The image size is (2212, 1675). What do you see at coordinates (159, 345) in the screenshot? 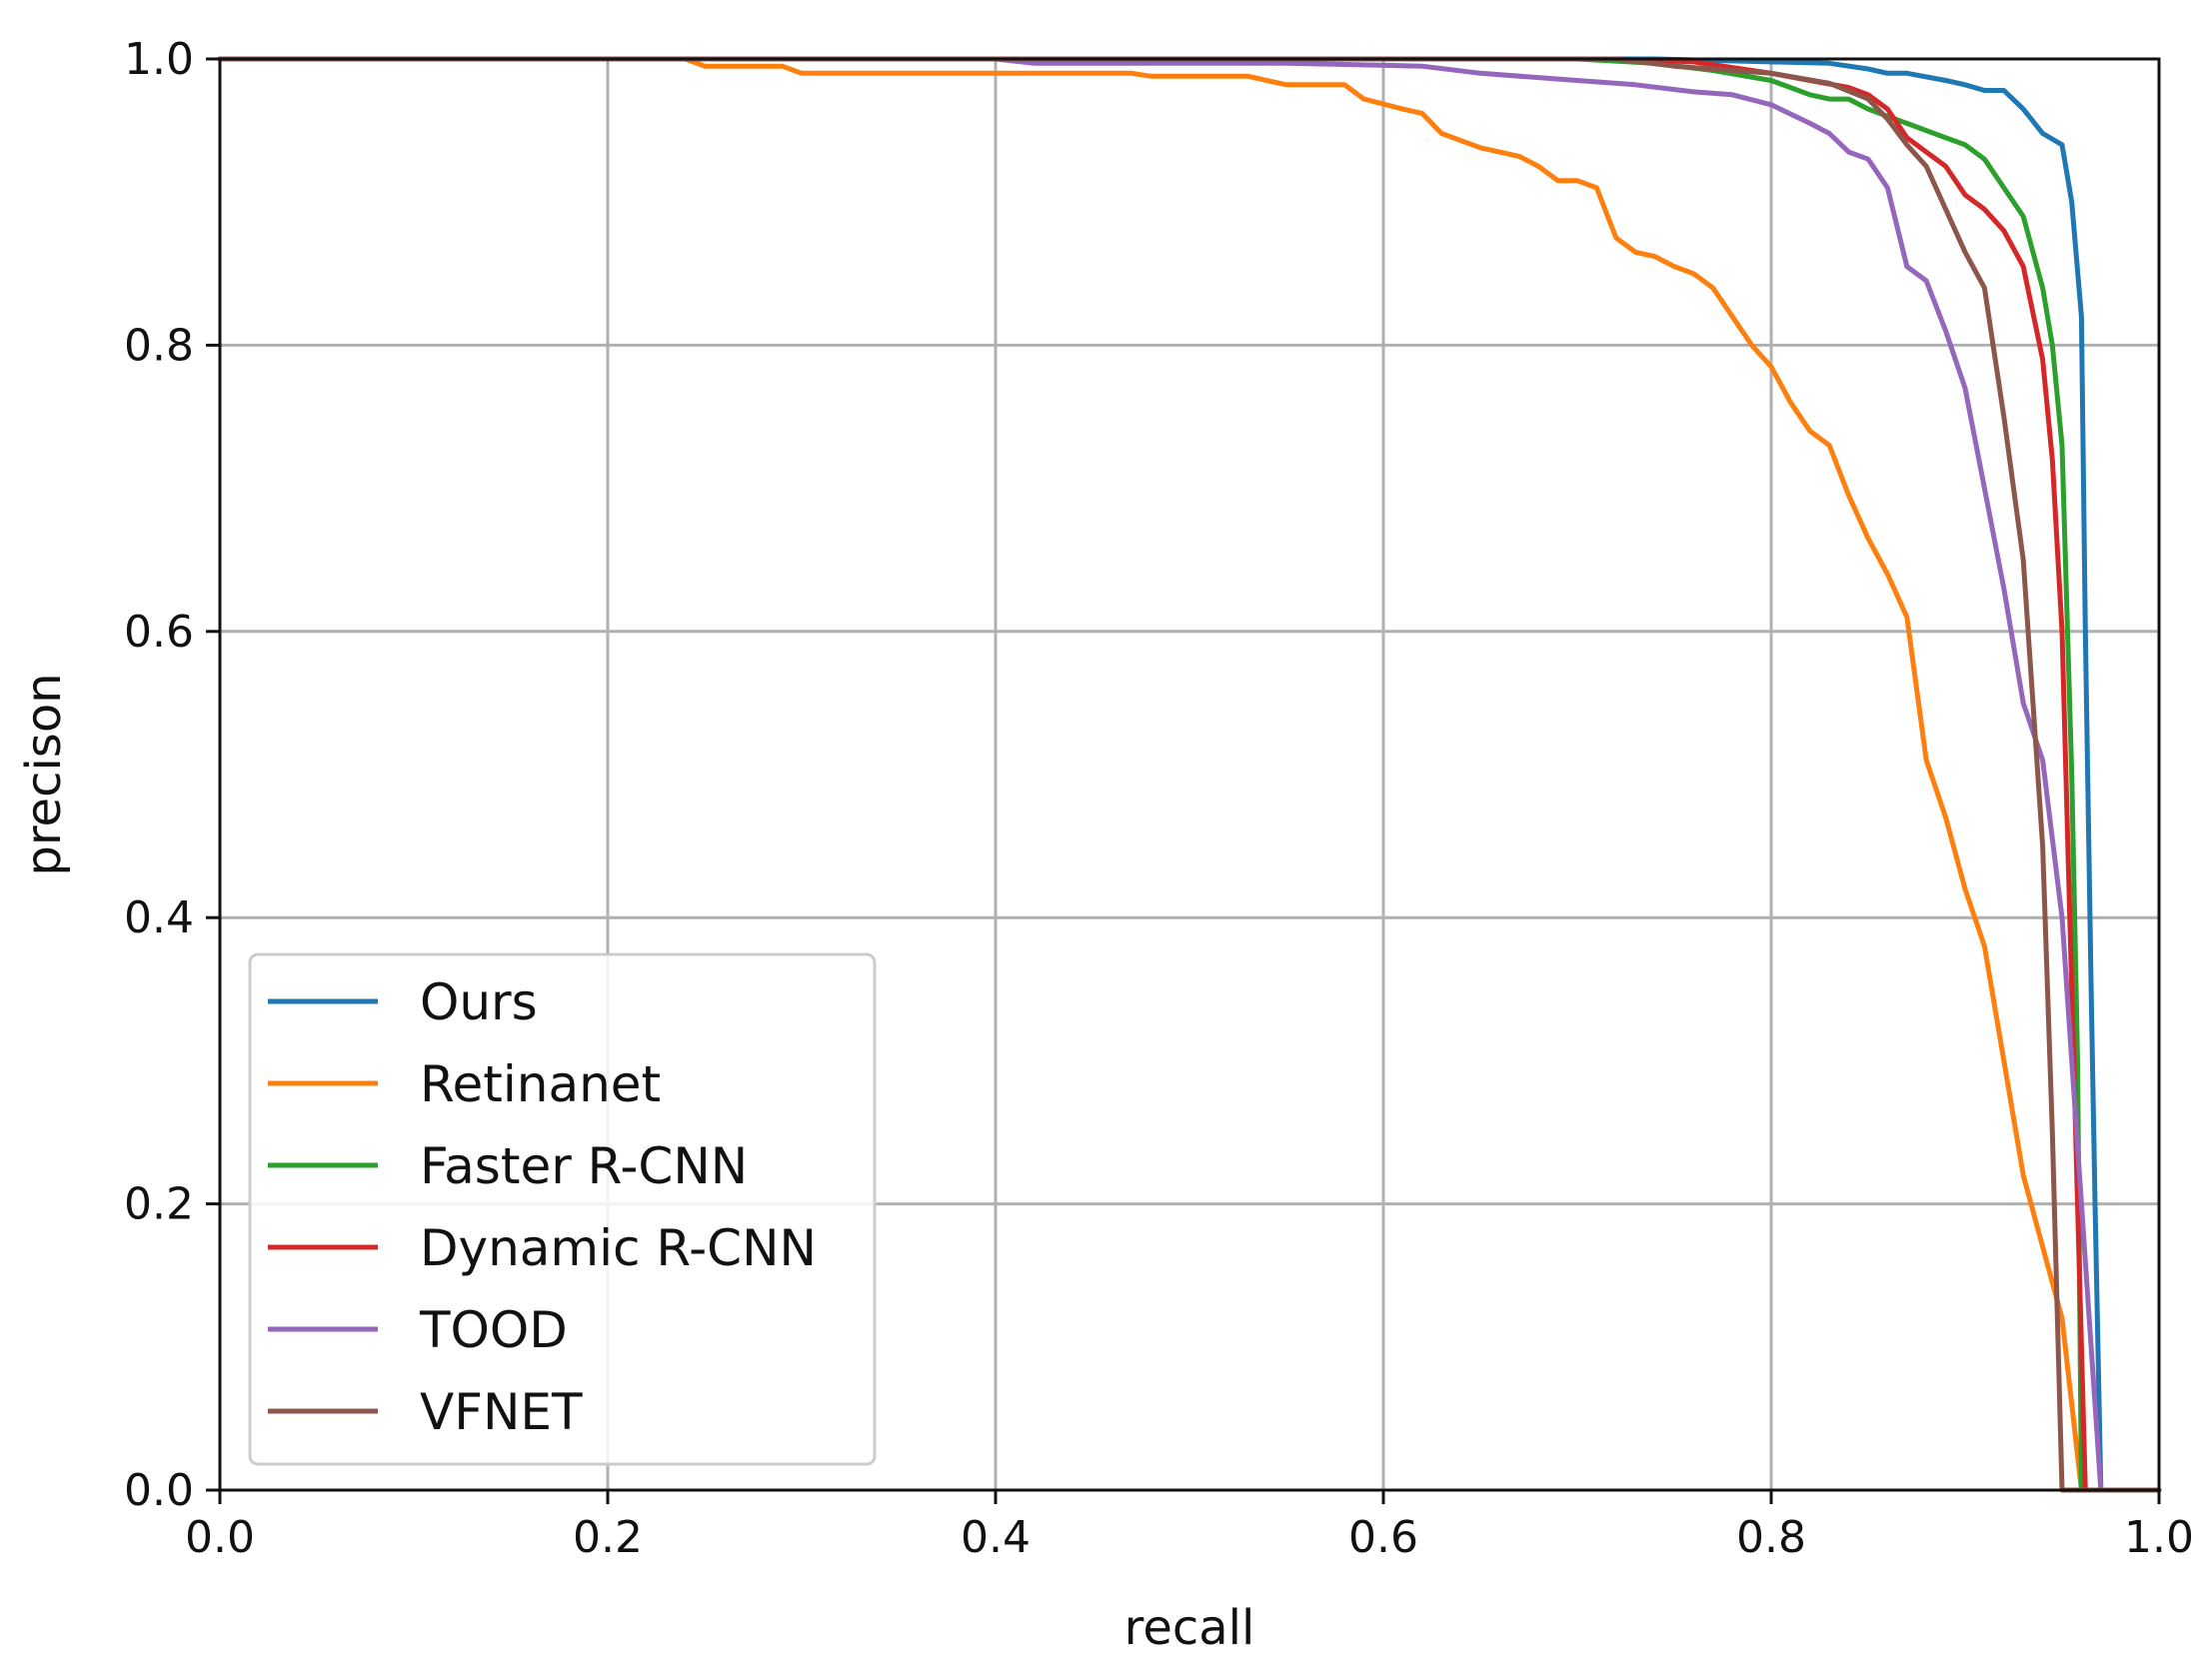
I see `y-tick-label: 0.8` at bounding box center [159, 345].